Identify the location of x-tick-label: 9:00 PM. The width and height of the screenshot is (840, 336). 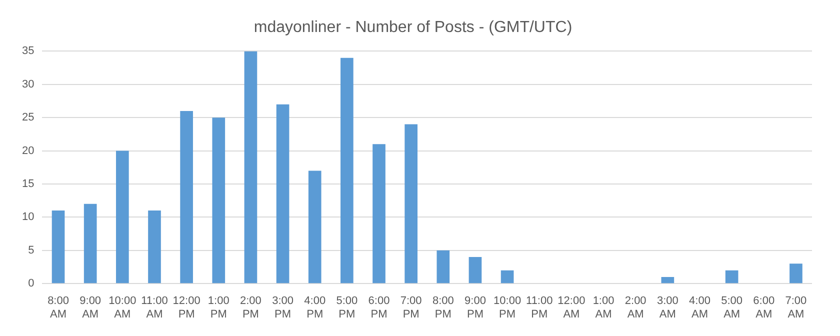
(475, 307).